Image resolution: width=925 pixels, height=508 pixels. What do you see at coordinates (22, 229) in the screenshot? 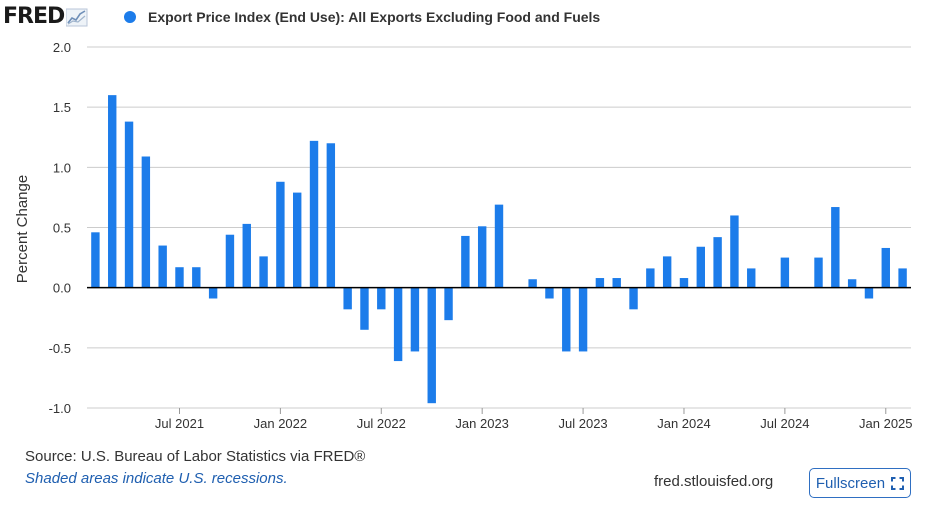
I see `y-axis-label: Percent Change` at bounding box center [22, 229].